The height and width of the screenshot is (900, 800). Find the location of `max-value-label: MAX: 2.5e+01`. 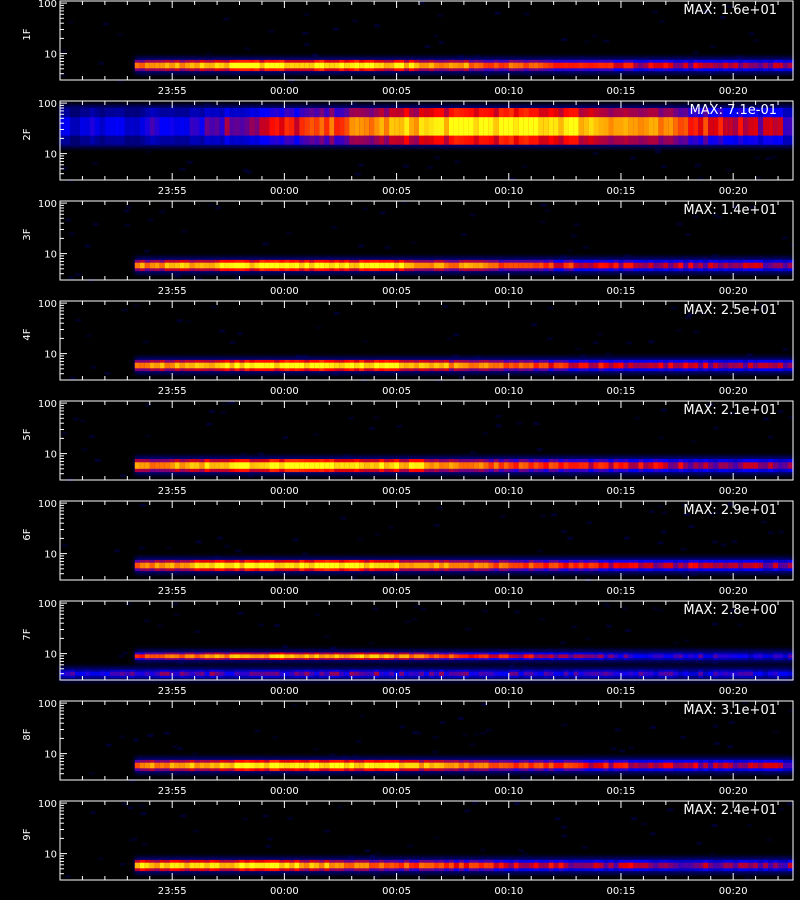

max-value-label: MAX: 2.5e+01 is located at coordinates (730, 310).